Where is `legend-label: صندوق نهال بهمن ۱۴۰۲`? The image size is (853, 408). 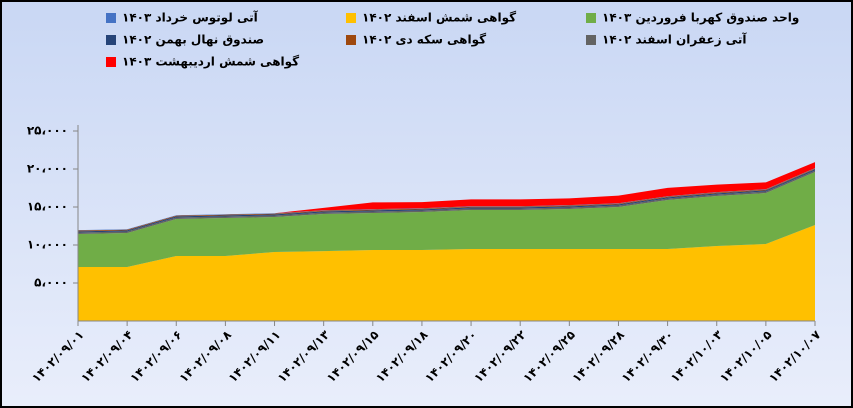
legend-label: صندوق نهال بهمن ۱۴۰۲ is located at coordinates (193, 40).